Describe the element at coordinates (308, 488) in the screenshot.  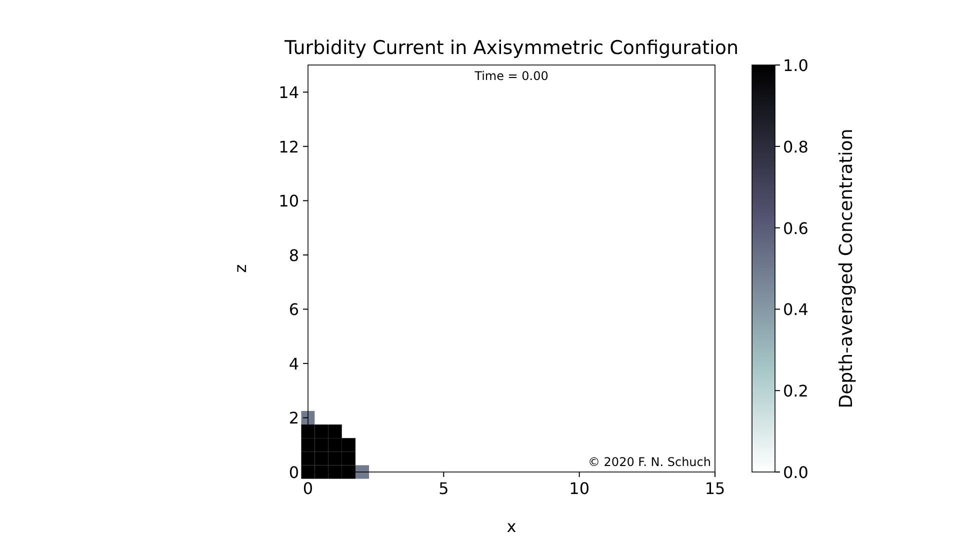
I see `x-tick-label: 0` at that location.